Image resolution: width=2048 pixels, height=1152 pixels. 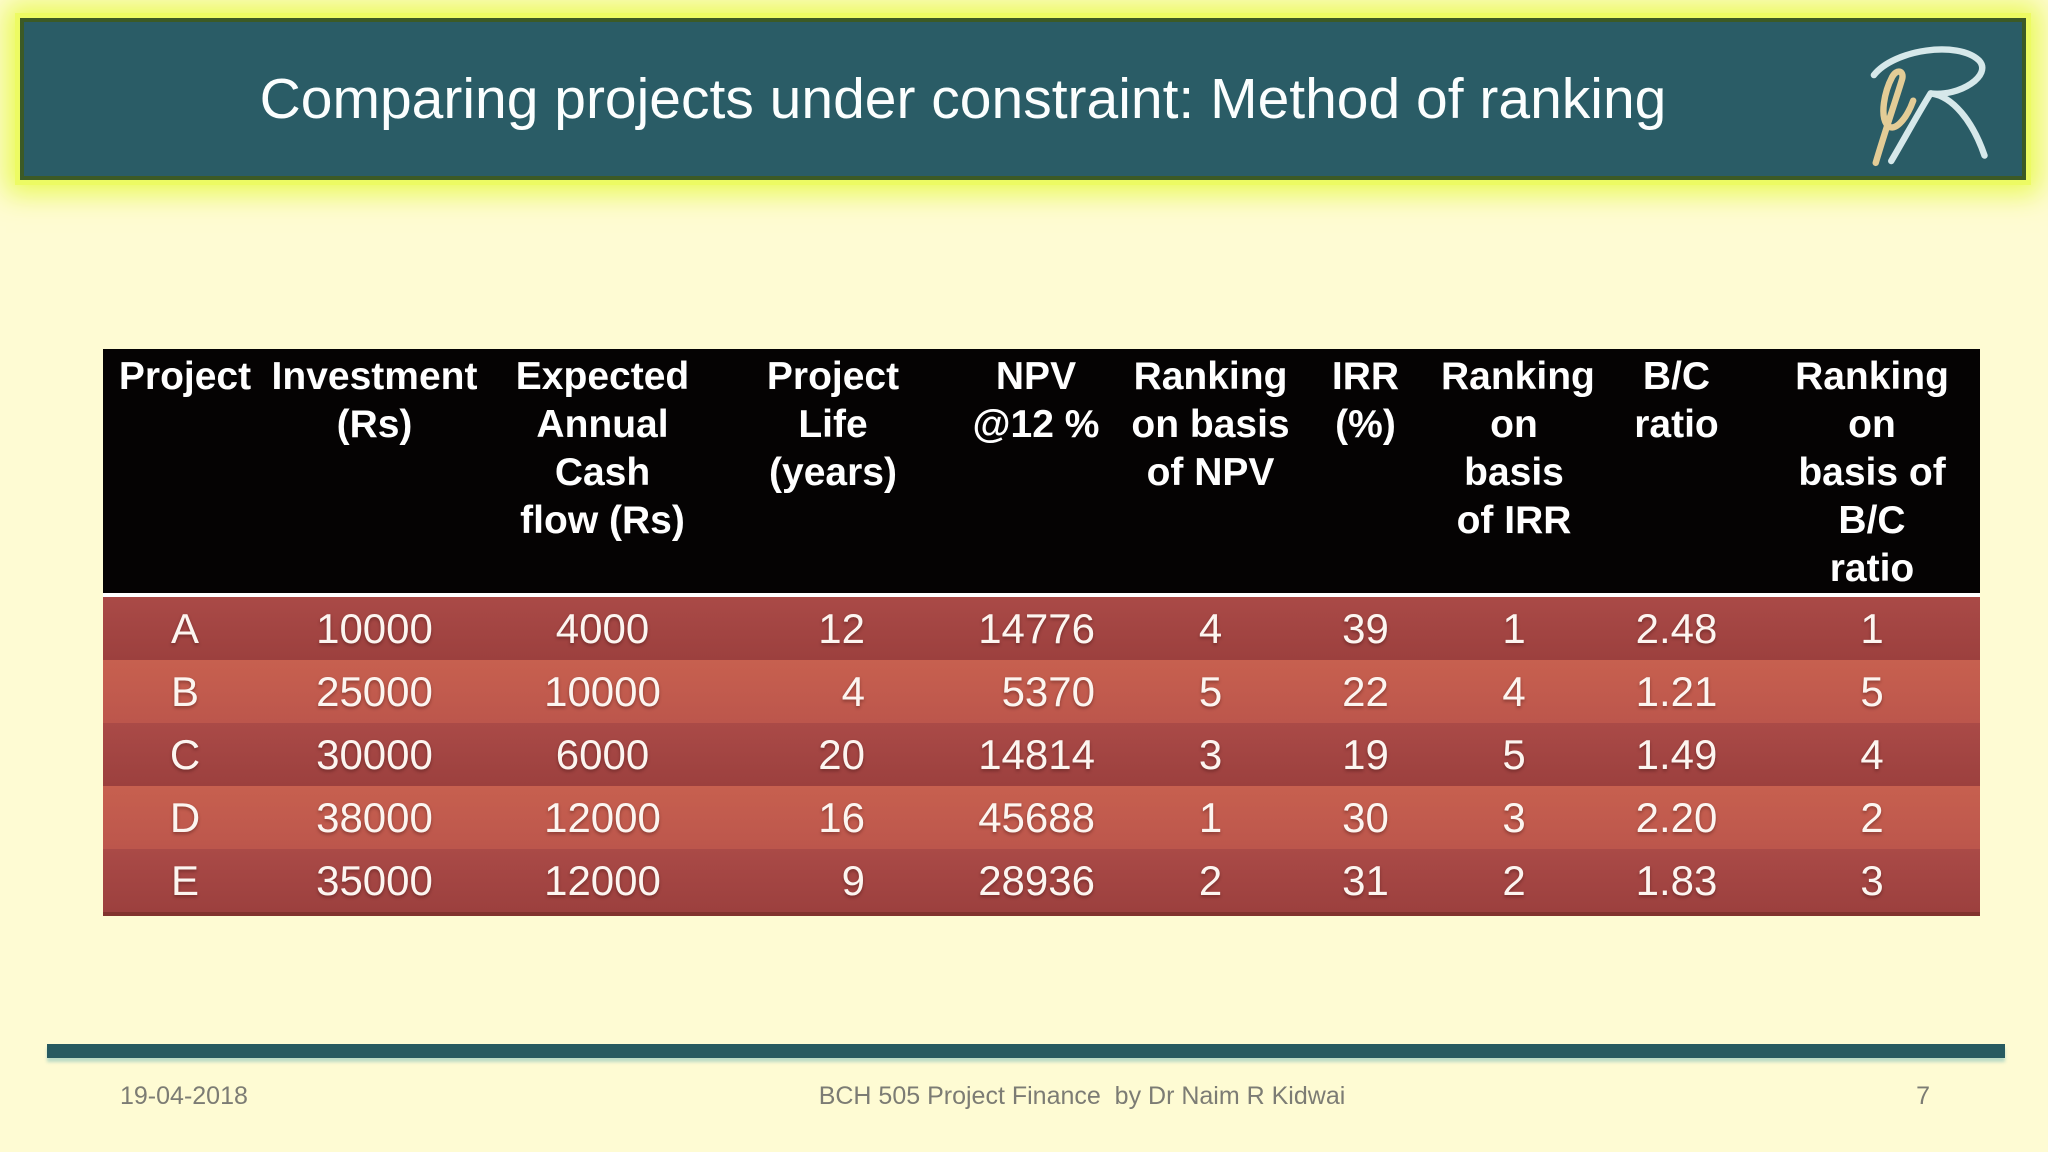 I want to click on table-row-e: E 35000 12000 9 28936 2 31 2 1.83 3, so click(x=1041, y=882).